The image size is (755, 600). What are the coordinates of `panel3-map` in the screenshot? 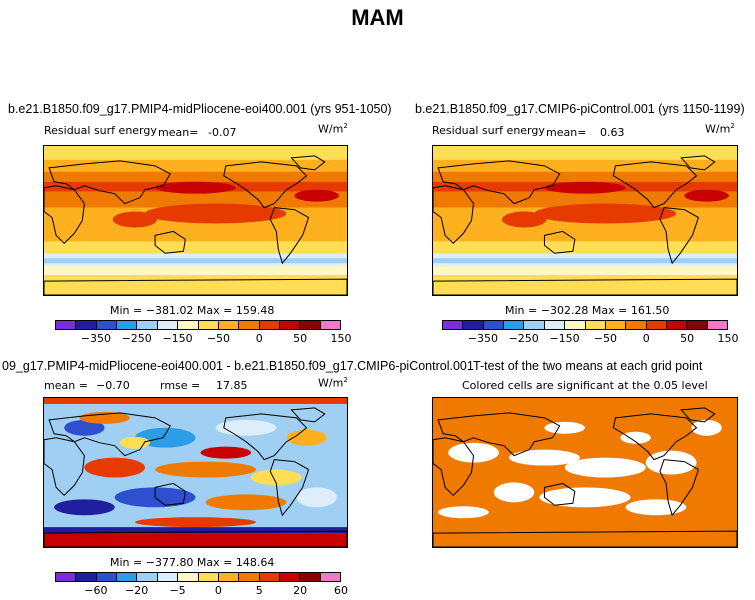 It's located at (195, 472).